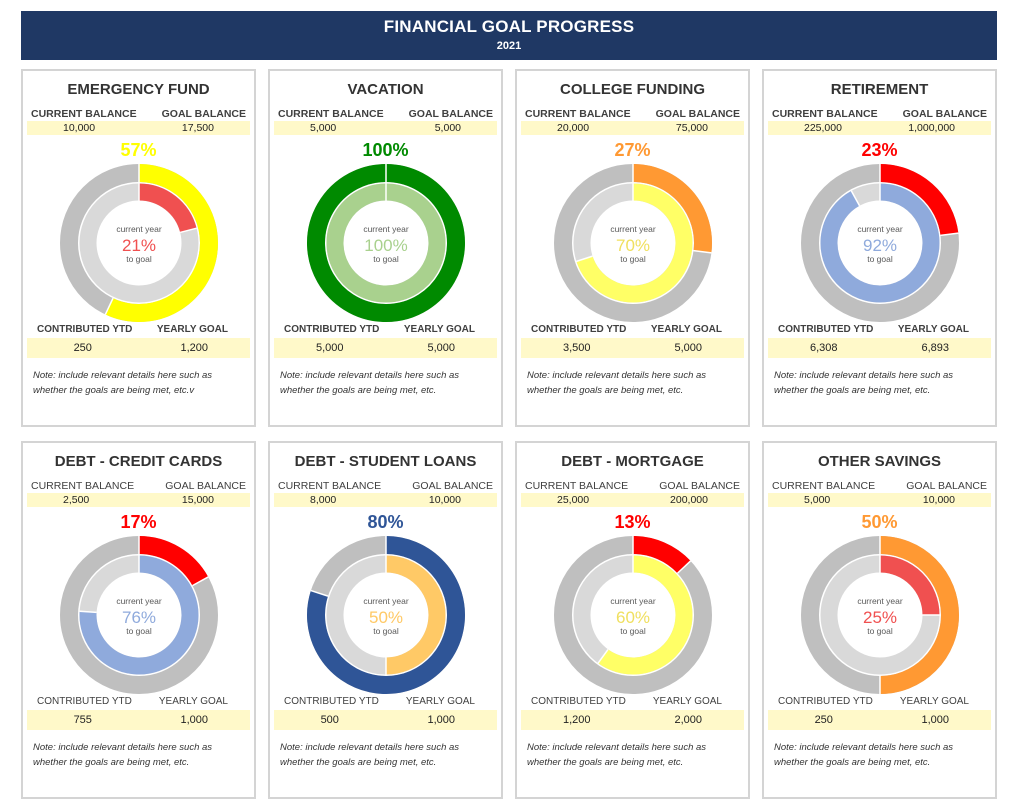 The image size is (1022, 812). What do you see at coordinates (823, 128) in the screenshot?
I see `current-balance-value: 225,000` at bounding box center [823, 128].